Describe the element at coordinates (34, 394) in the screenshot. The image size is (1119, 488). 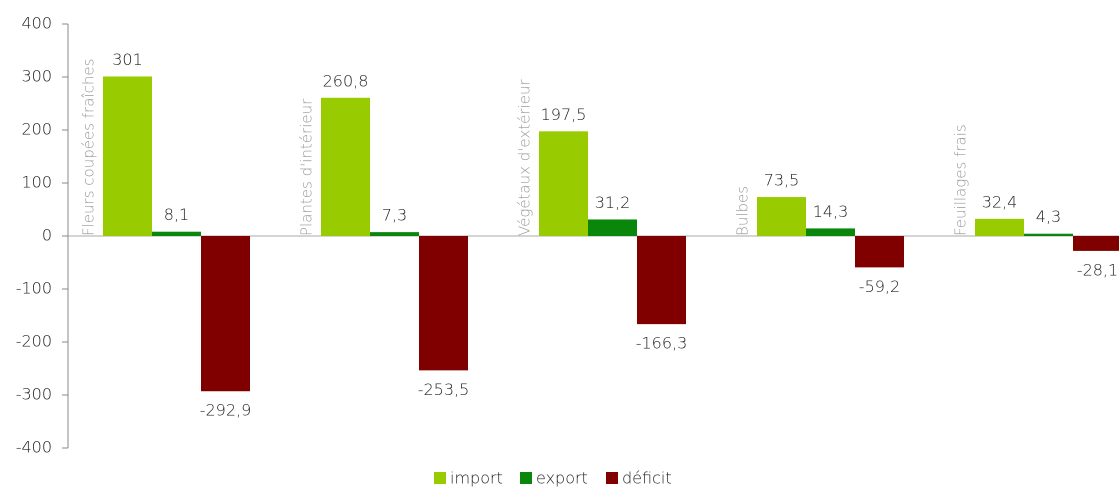
I see `y-tick-label: -300` at that location.